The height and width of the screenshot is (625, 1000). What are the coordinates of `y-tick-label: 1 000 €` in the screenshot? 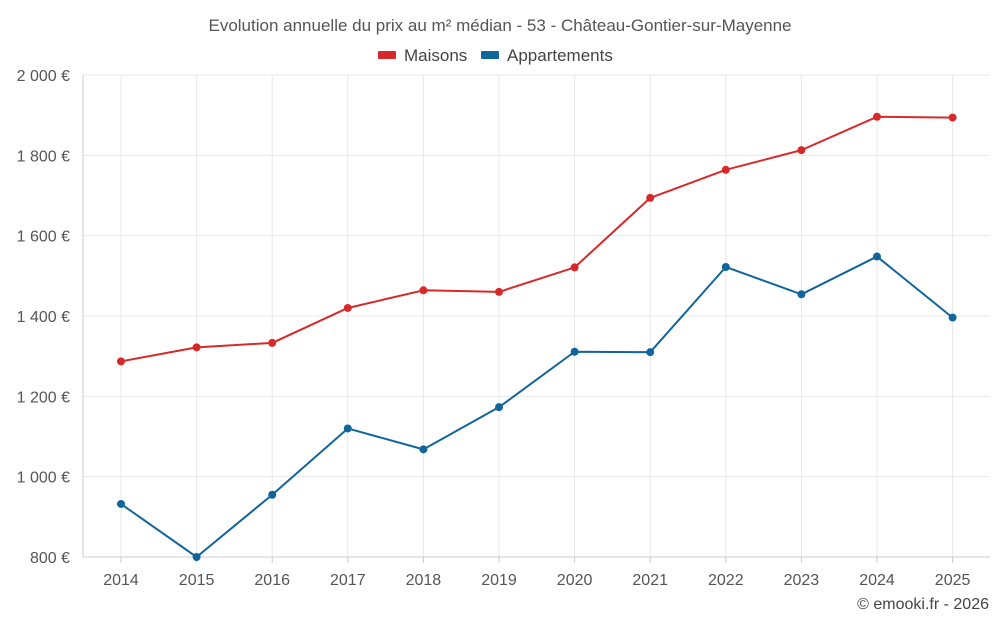 It's located at (43, 478).